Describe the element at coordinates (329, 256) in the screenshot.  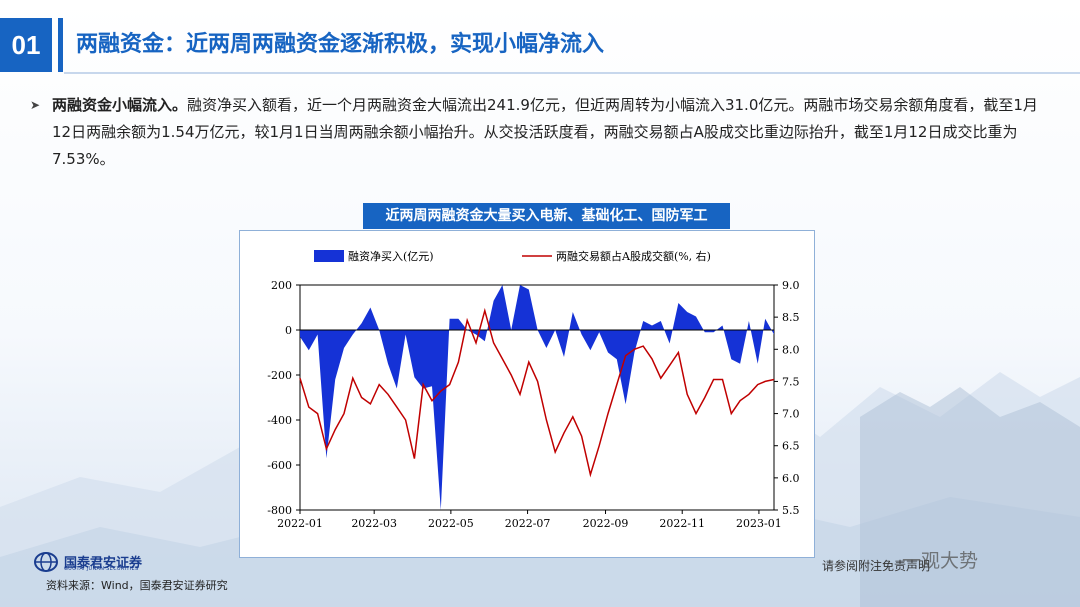
I see `legend-swatch-net-buy` at that location.